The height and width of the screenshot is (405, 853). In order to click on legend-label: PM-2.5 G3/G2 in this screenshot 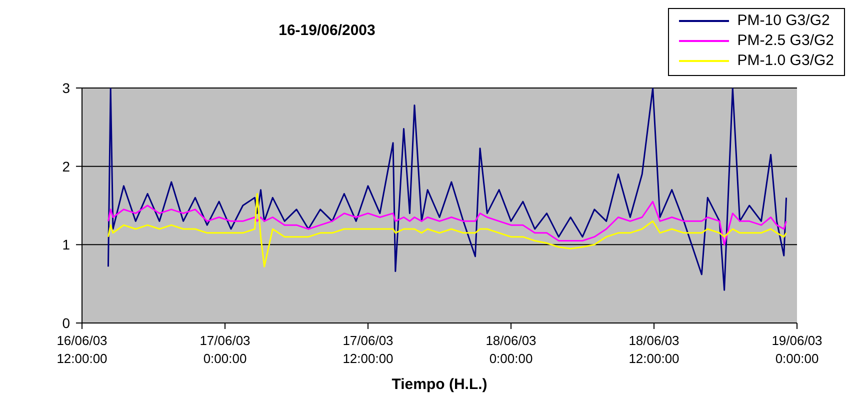, I will do `click(785, 41)`.